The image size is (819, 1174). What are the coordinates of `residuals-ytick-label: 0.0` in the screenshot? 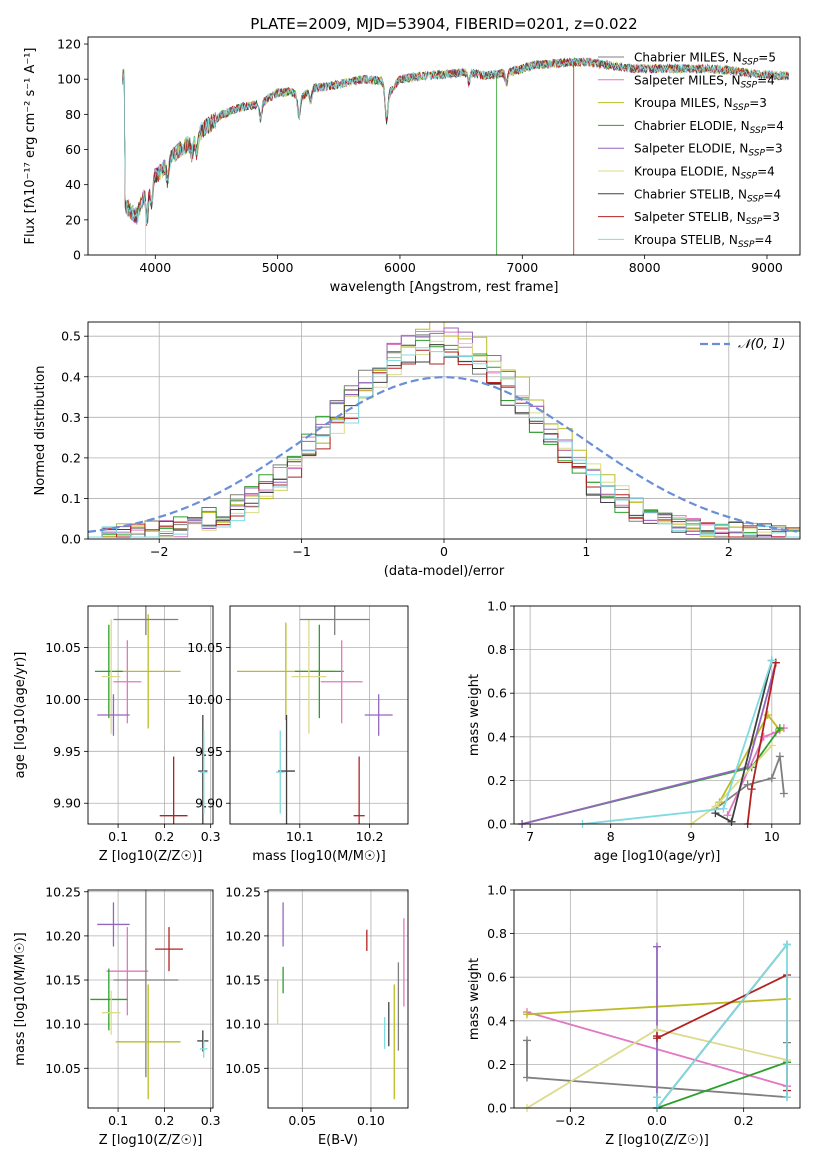 It's located at (71, 539).